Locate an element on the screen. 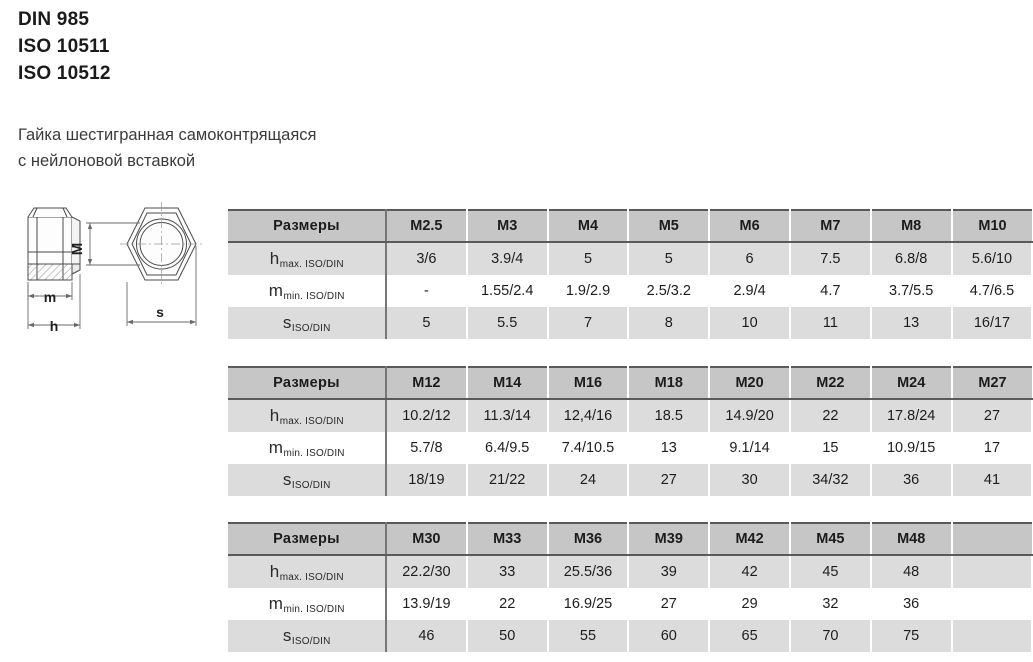  cell-m-m4: 1.9/2.9 is located at coordinates (588, 291).